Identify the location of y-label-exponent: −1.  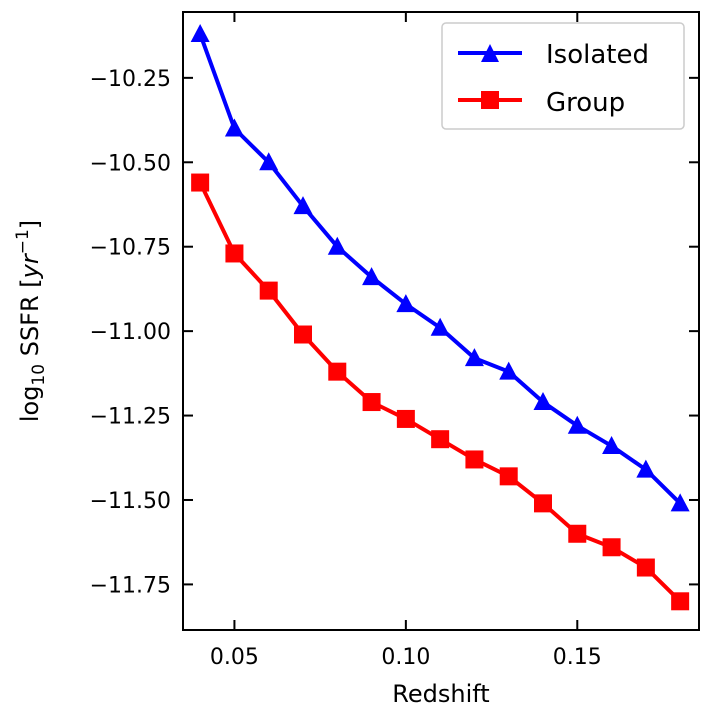
(23, 241).